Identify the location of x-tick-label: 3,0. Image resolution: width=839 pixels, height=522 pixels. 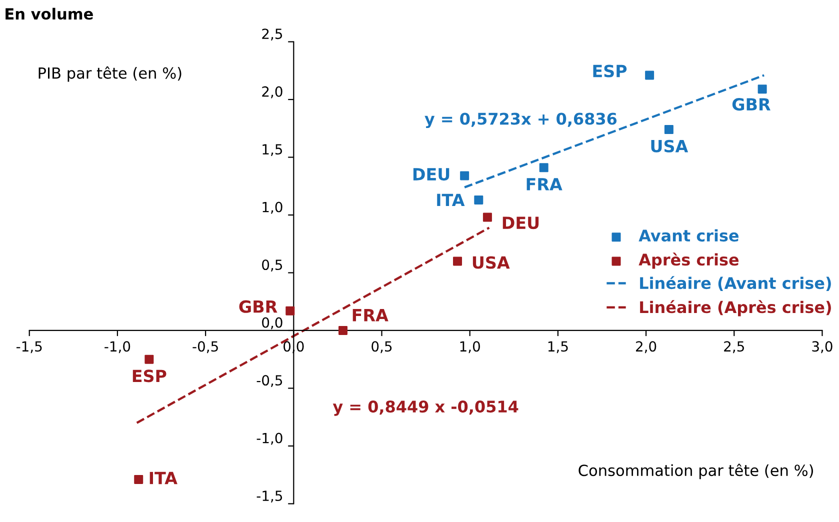
(822, 347).